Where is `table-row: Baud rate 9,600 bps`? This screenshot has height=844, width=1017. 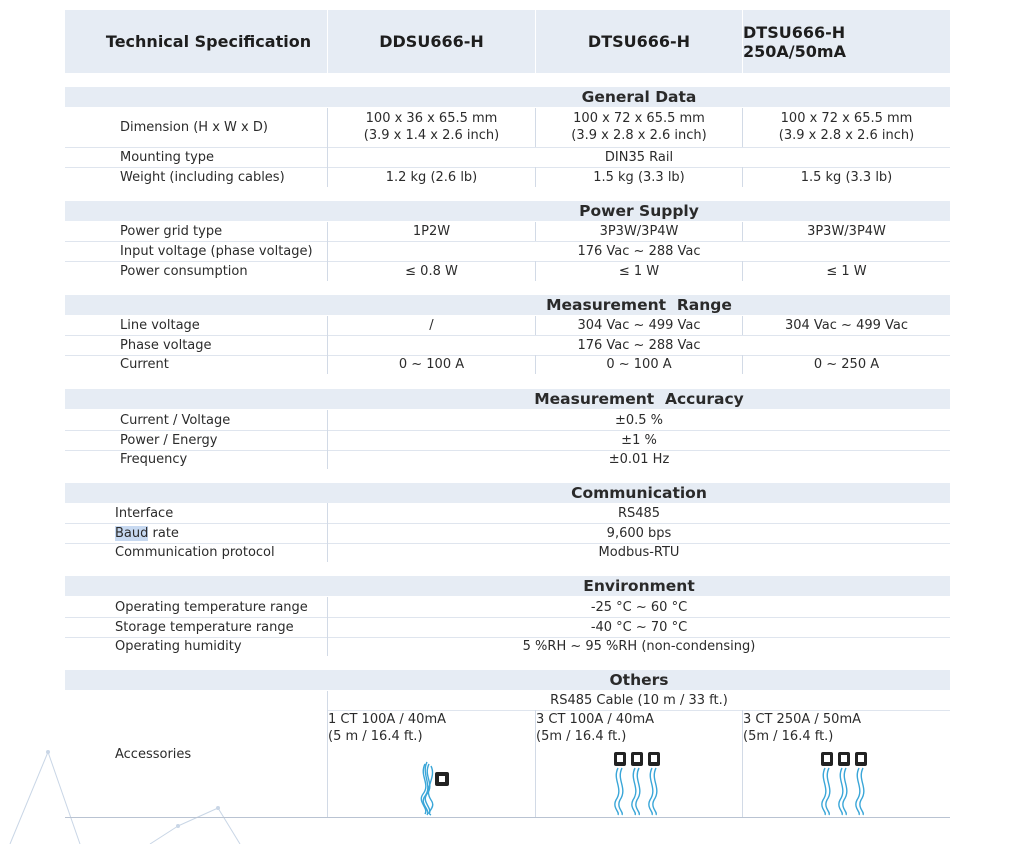
table-row: Baud rate 9,600 bps is located at coordinates (507, 533).